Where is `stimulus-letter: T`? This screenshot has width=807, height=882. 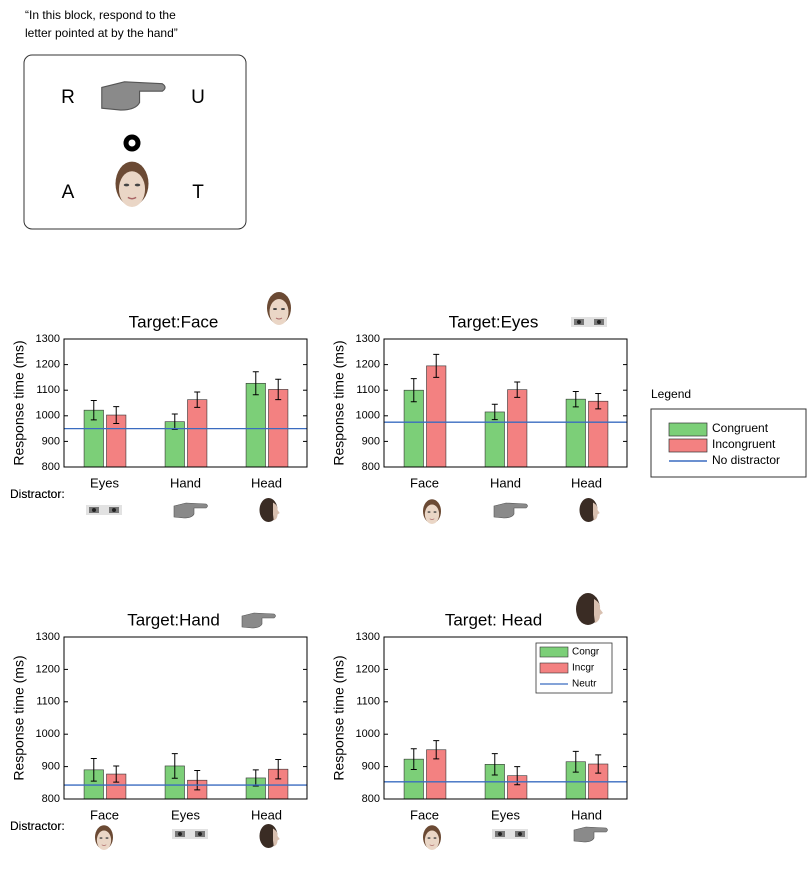 stimulus-letter: T is located at coordinates (198, 192).